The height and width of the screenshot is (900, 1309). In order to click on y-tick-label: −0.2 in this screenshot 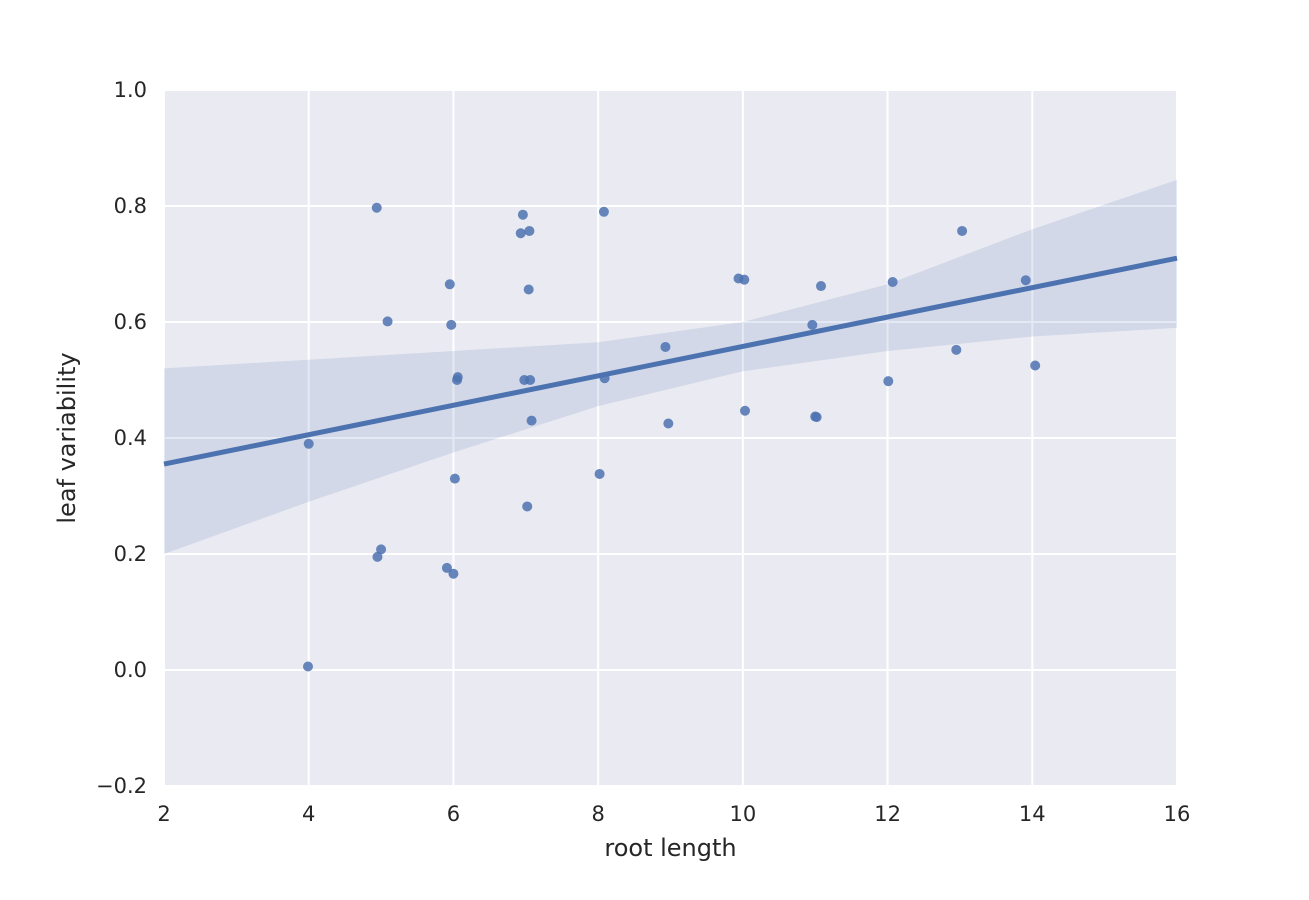, I will do `click(121, 786)`.